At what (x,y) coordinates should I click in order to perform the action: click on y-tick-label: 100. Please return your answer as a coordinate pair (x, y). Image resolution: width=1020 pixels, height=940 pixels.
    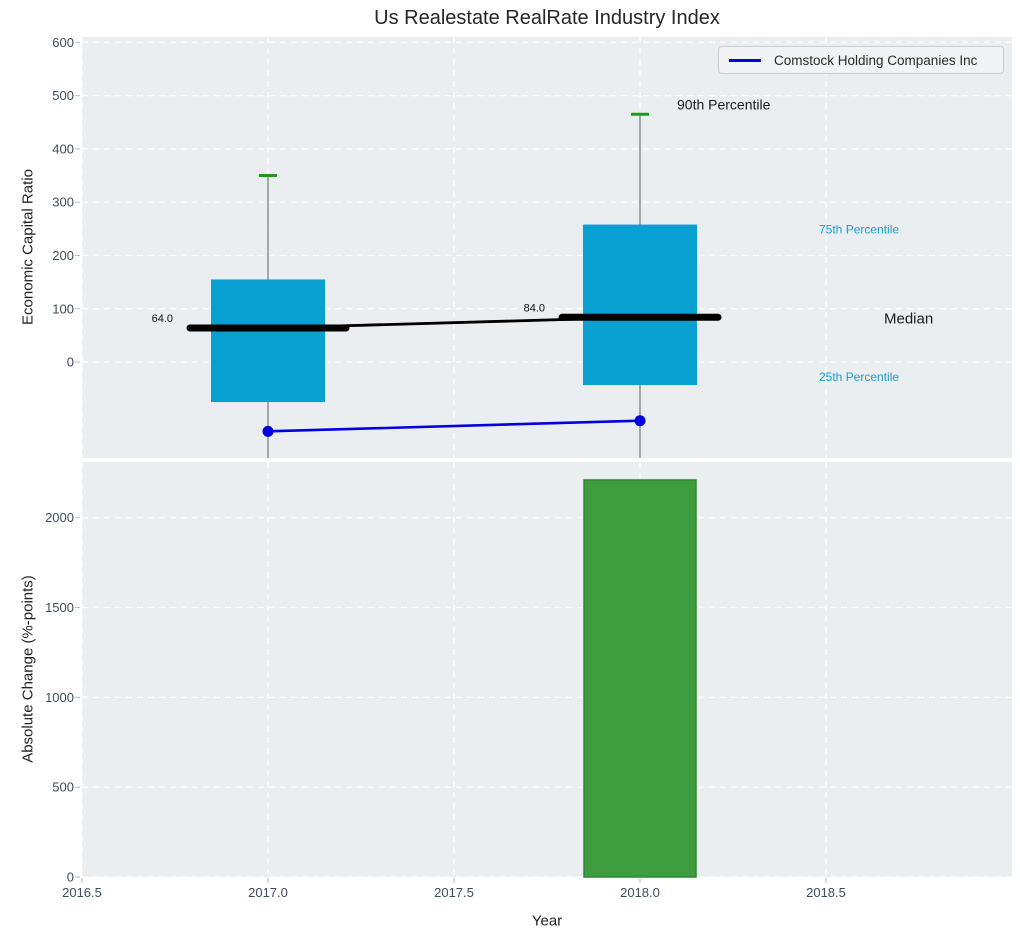
    Looking at the image, I should click on (63, 308).